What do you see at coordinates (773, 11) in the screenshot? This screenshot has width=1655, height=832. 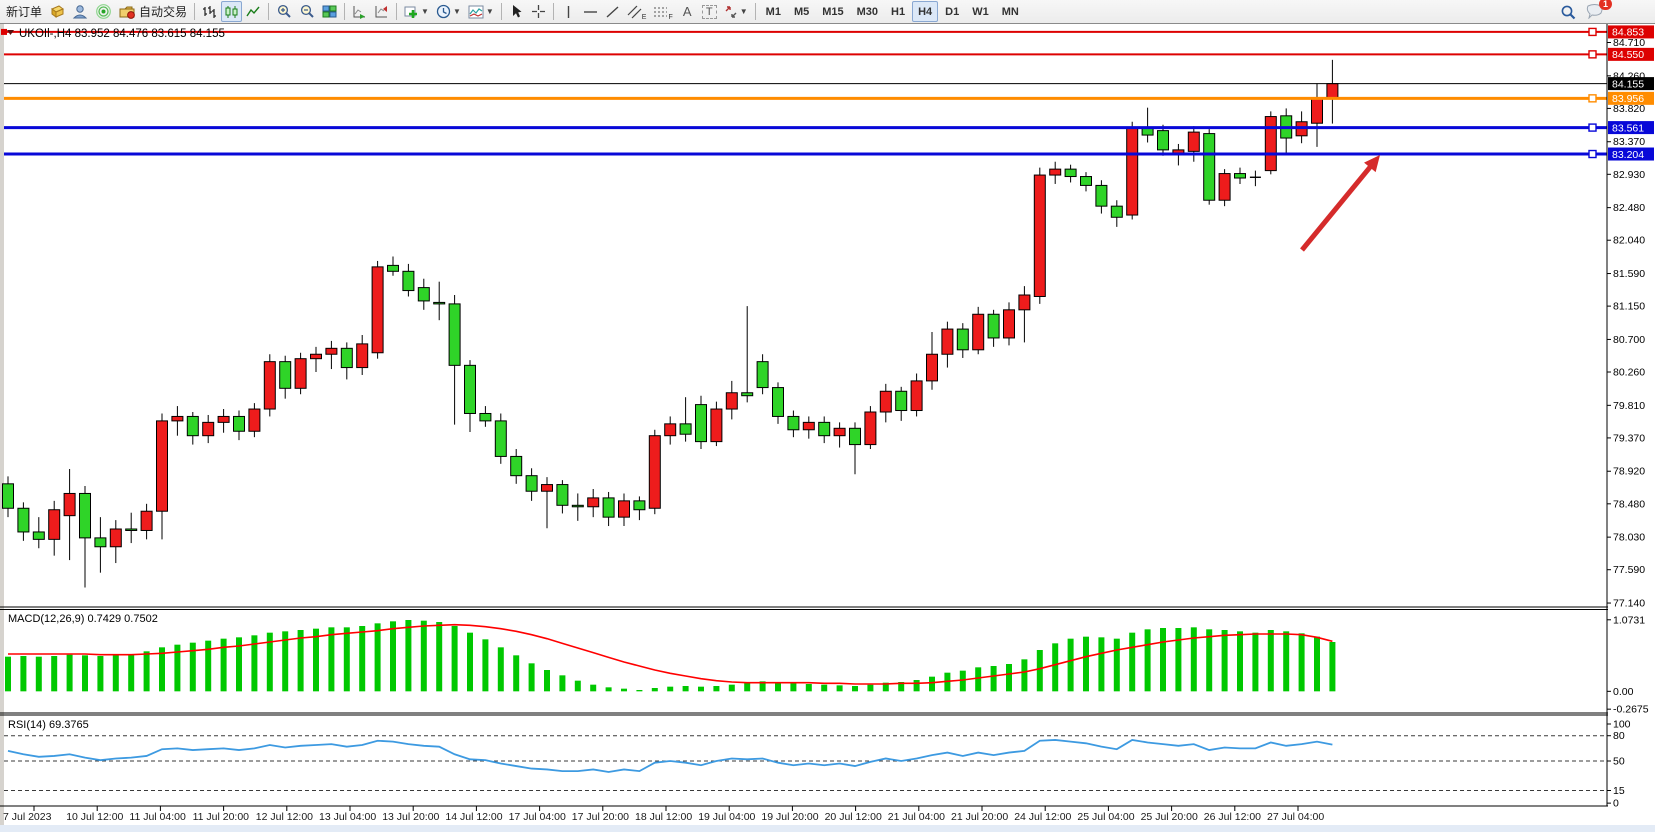 I see `timeframe-m1-button: M1` at bounding box center [773, 11].